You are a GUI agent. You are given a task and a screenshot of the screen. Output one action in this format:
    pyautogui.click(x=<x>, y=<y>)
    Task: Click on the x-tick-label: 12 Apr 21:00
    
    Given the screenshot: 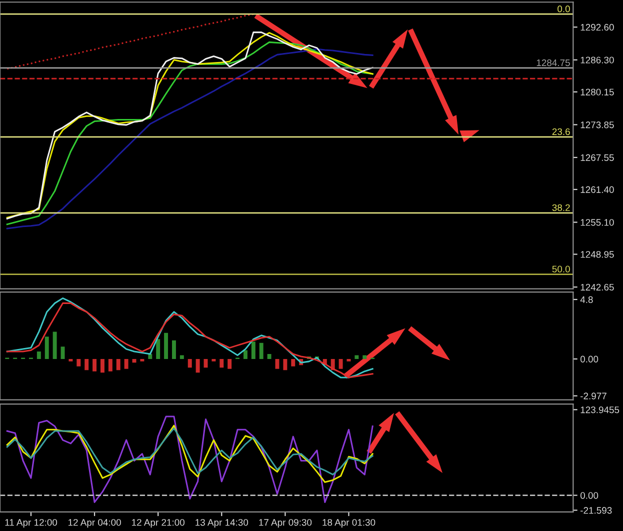 What is the action you would take?
    pyautogui.click(x=158, y=523)
    